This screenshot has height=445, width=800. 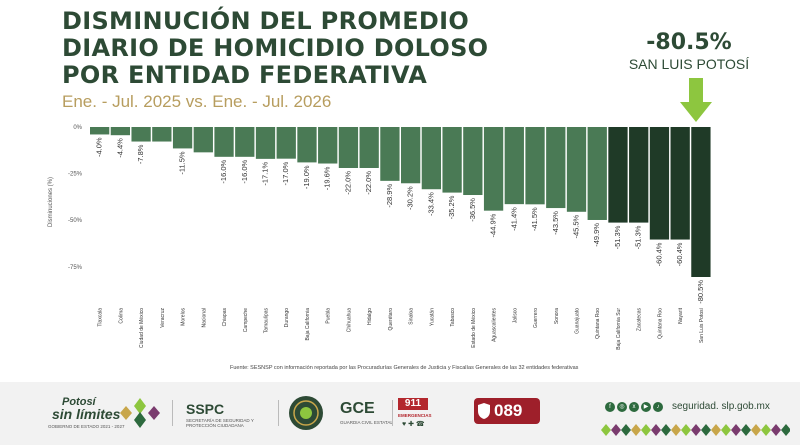 What do you see at coordinates (244, 171) in the screenshot?
I see `data-label: -16.0%` at bounding box center [244, 171].